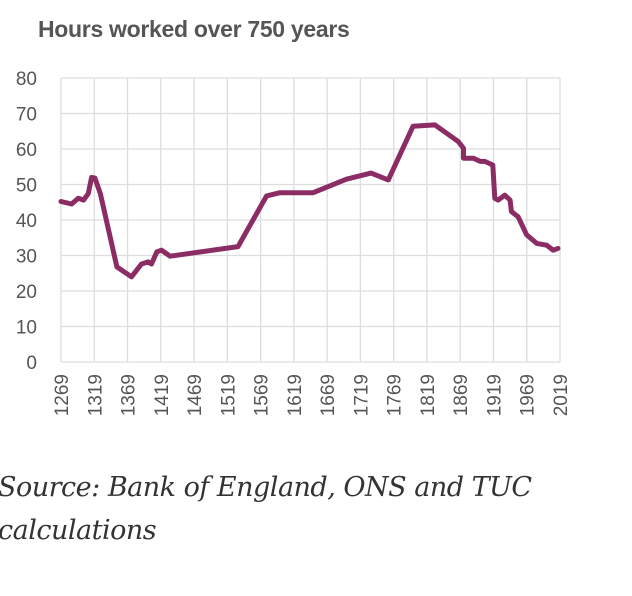 The image size is (632, 596). What do you see at coordinates (162, 395) in the screenshot?
I see `x-tick-label: 1419` at bounding box center [162, 395].